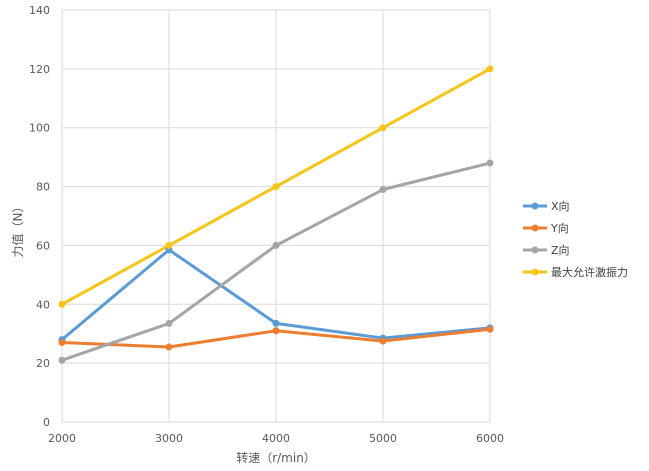 Image resolution: width=649 pixels, height=471 pixels. I want to click on x-tick-label: 2000, so click(62, 438).